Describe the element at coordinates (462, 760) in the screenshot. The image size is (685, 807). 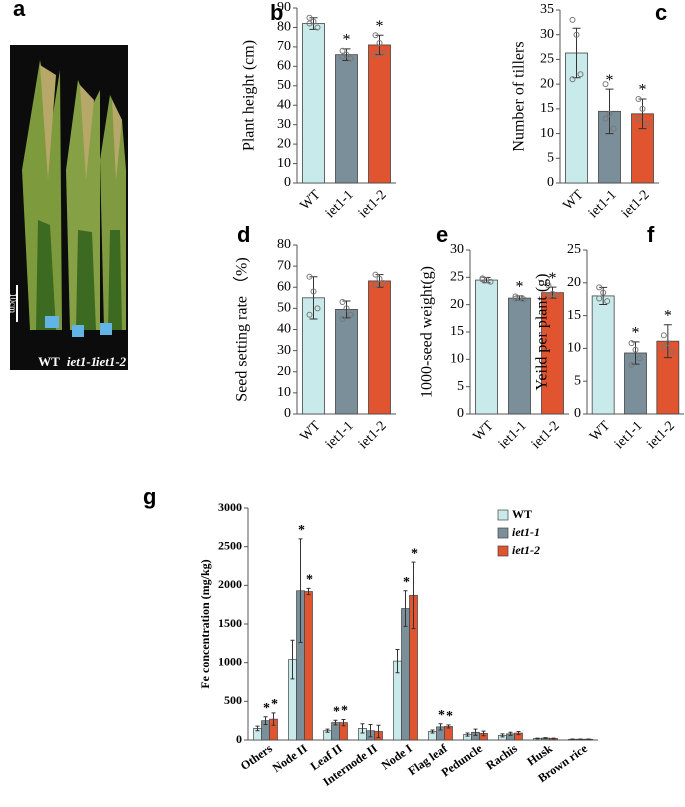
I see `x-tick-label: Peduncle` at that location.